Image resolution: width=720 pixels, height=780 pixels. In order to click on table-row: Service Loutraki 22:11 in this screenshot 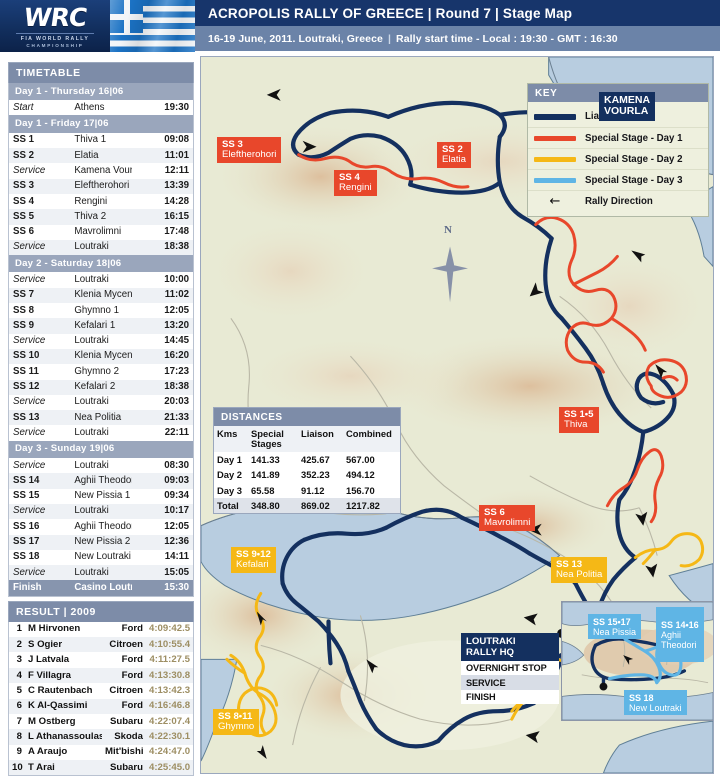, I will do `click(101, 433)`.